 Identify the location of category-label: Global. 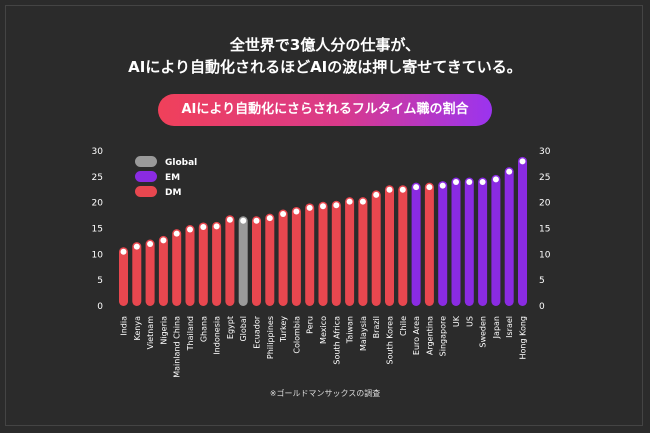
(243, 329).